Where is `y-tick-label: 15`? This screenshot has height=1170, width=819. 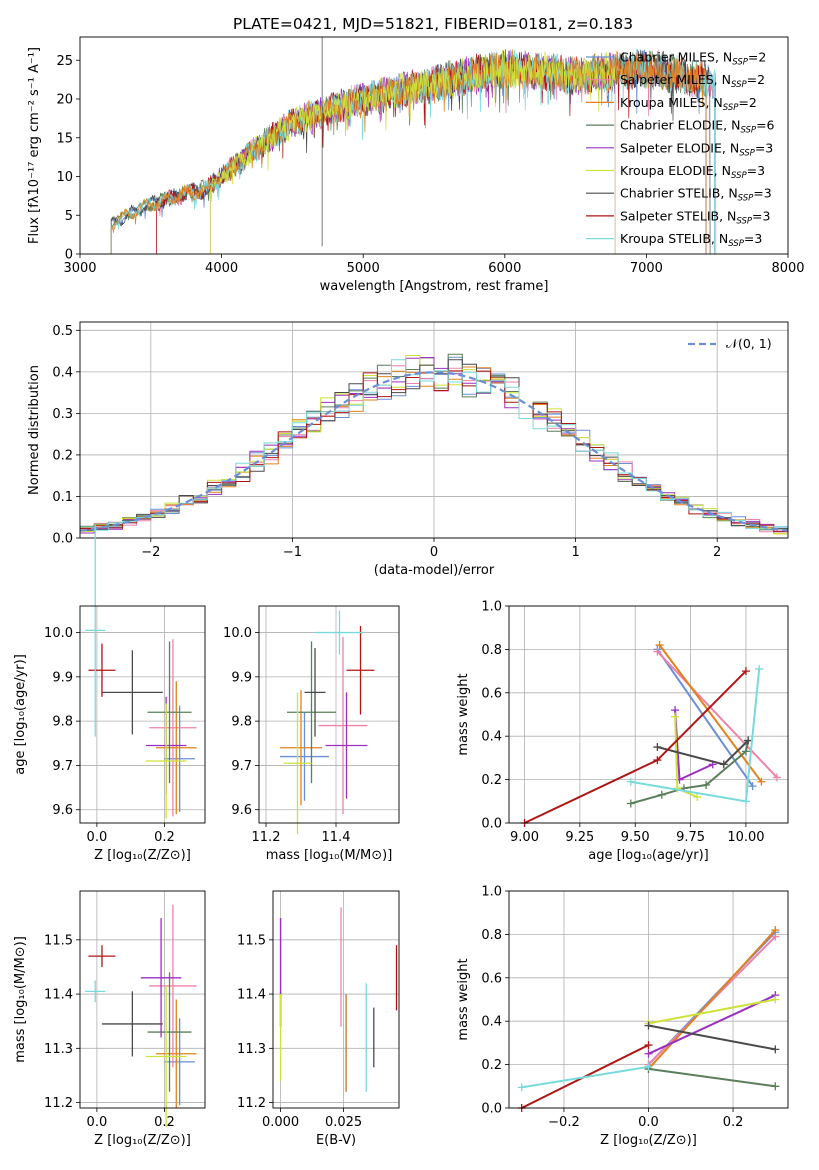 y-tick-label: 15 is located at coordinates (64, 138).